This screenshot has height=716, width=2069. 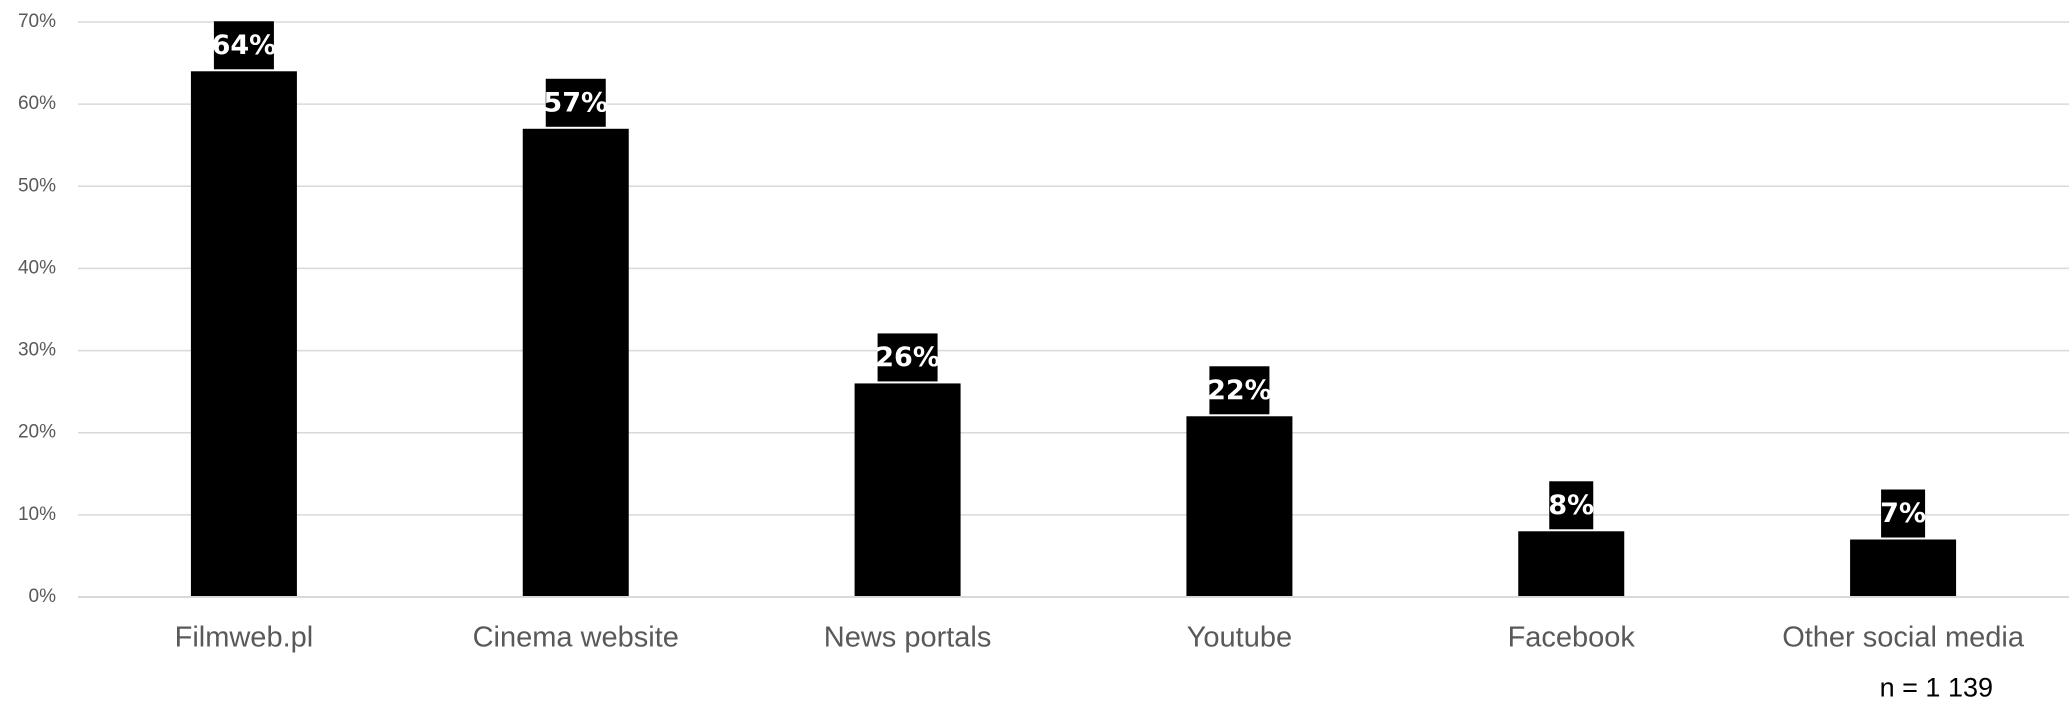 I want to click on data-label: 57%, so click(x=575, y=102).